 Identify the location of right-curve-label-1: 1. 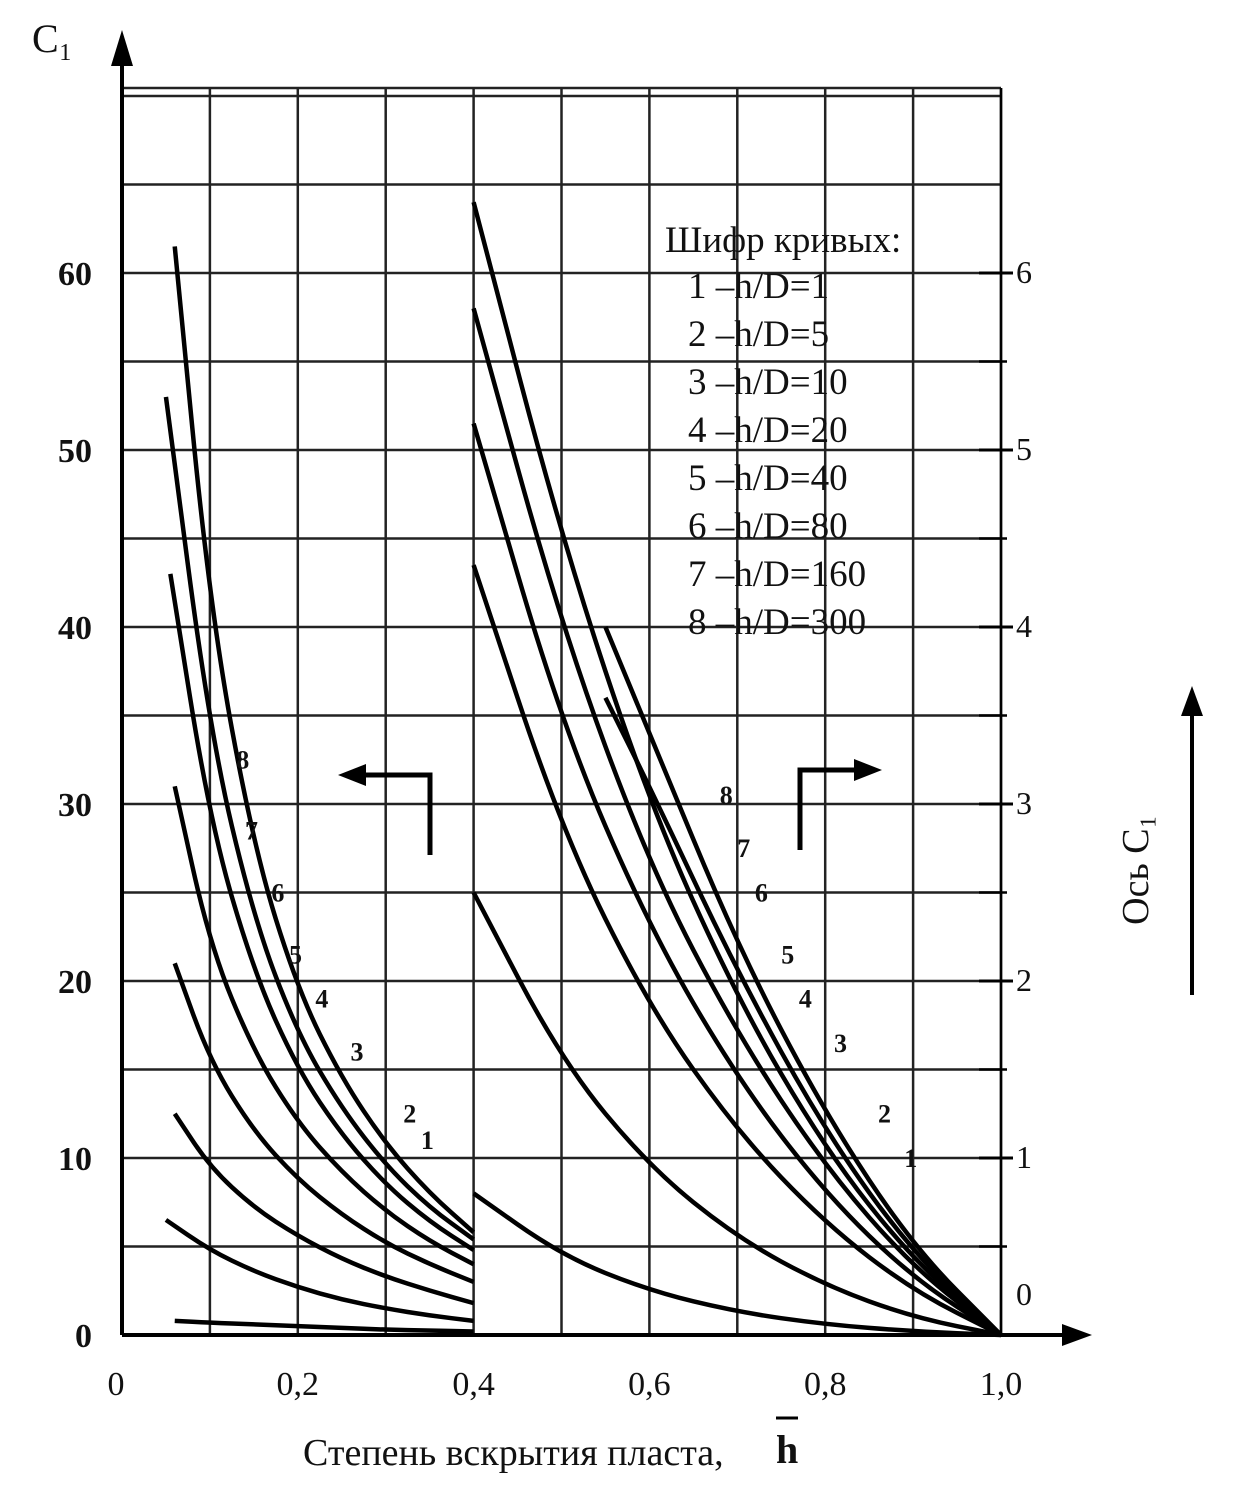
(910, 1158).